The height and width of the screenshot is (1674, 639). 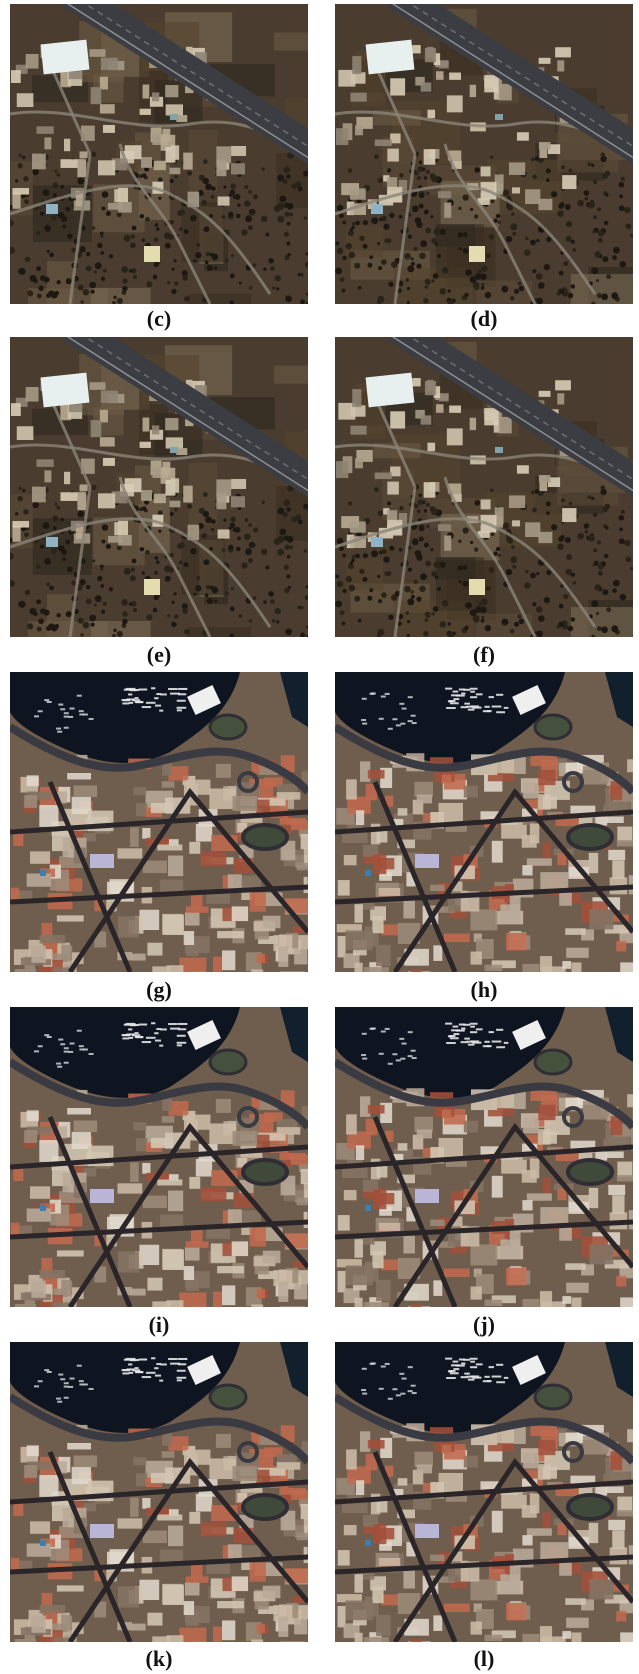 What do you see at coordinates (484, 1658) in the screenshot?
I see `panel-label-l: (l)` at bounding box center [484, 1658].